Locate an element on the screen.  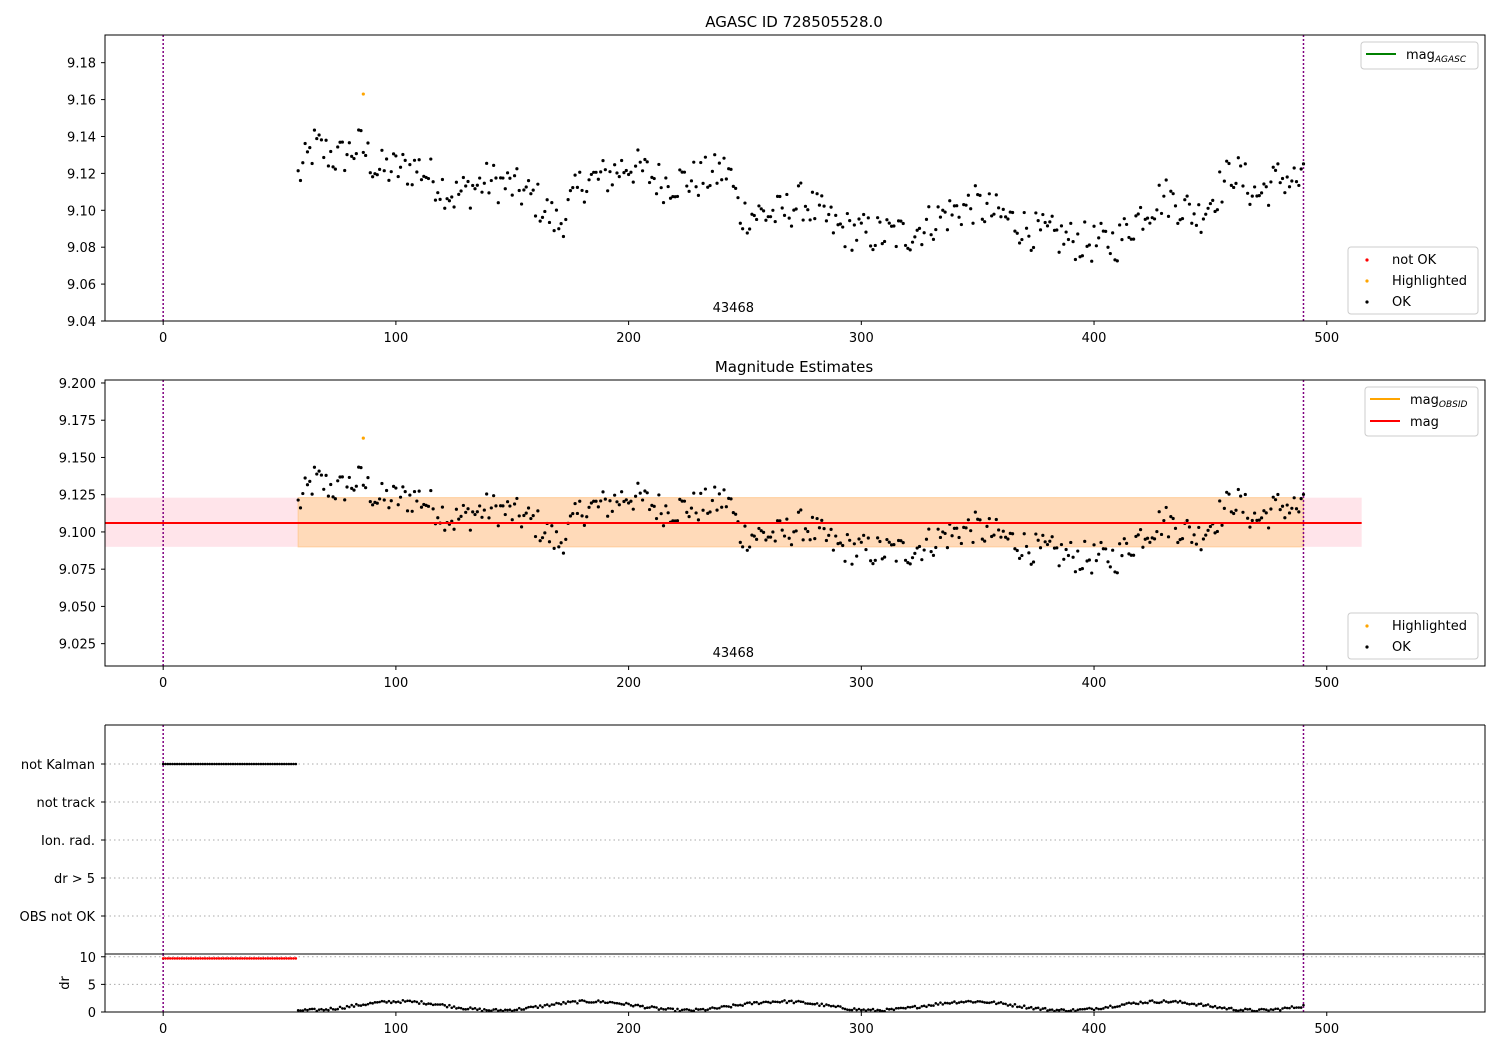
x-tick-label: 0 is located at coordinates (163, 683).